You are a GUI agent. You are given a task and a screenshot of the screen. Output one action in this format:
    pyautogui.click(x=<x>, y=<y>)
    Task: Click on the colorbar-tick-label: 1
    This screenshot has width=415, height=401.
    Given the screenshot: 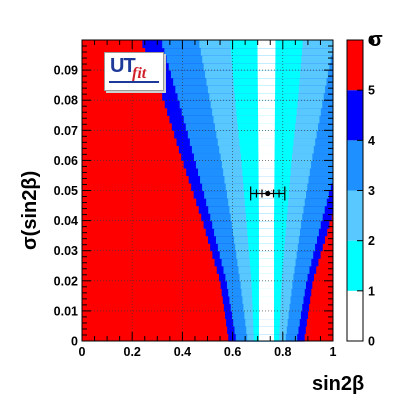 What is the action you would take?
    pyautogui.click(x=371, y=291)
    